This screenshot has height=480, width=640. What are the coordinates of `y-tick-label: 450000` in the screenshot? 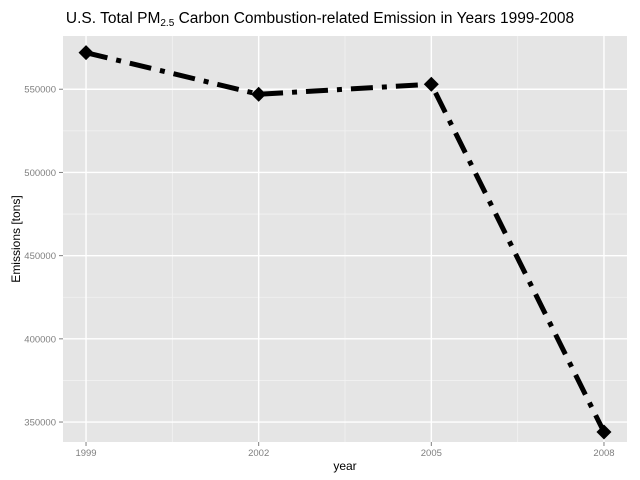 It's located at (40, 256).